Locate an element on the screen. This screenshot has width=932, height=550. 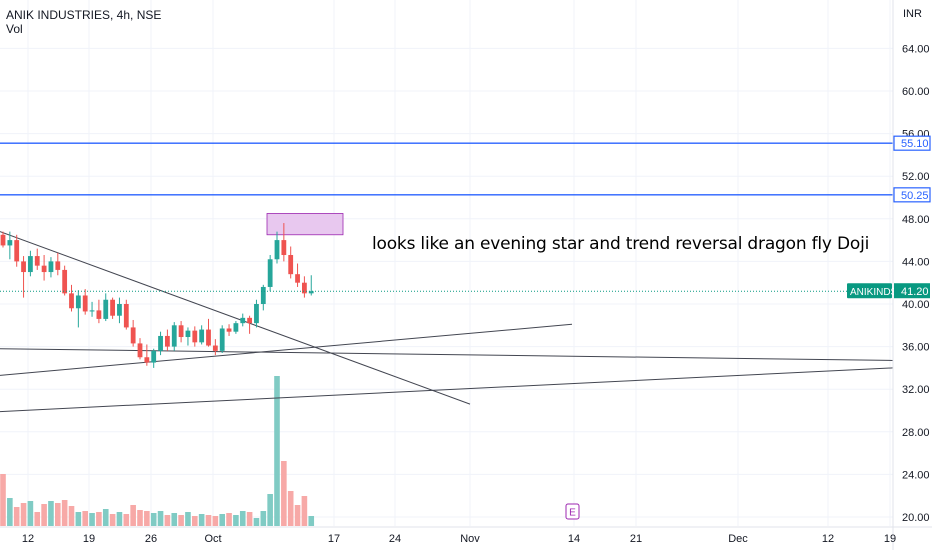
date-tick-label: 19 is located at coordinates (890, 539).